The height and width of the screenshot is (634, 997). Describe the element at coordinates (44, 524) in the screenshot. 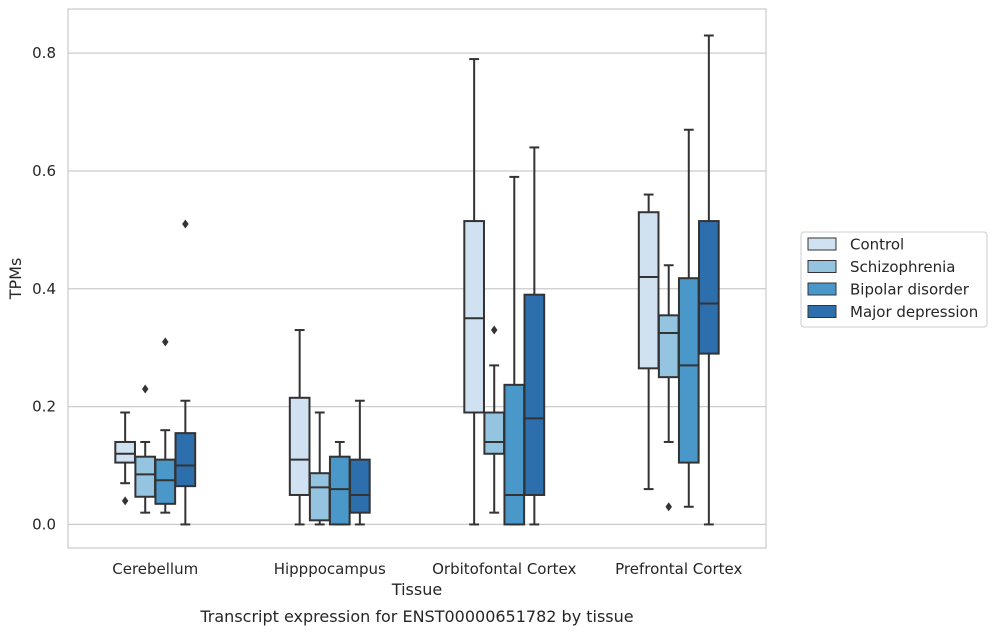

I see `y-tick-label: 0.0` at that location.